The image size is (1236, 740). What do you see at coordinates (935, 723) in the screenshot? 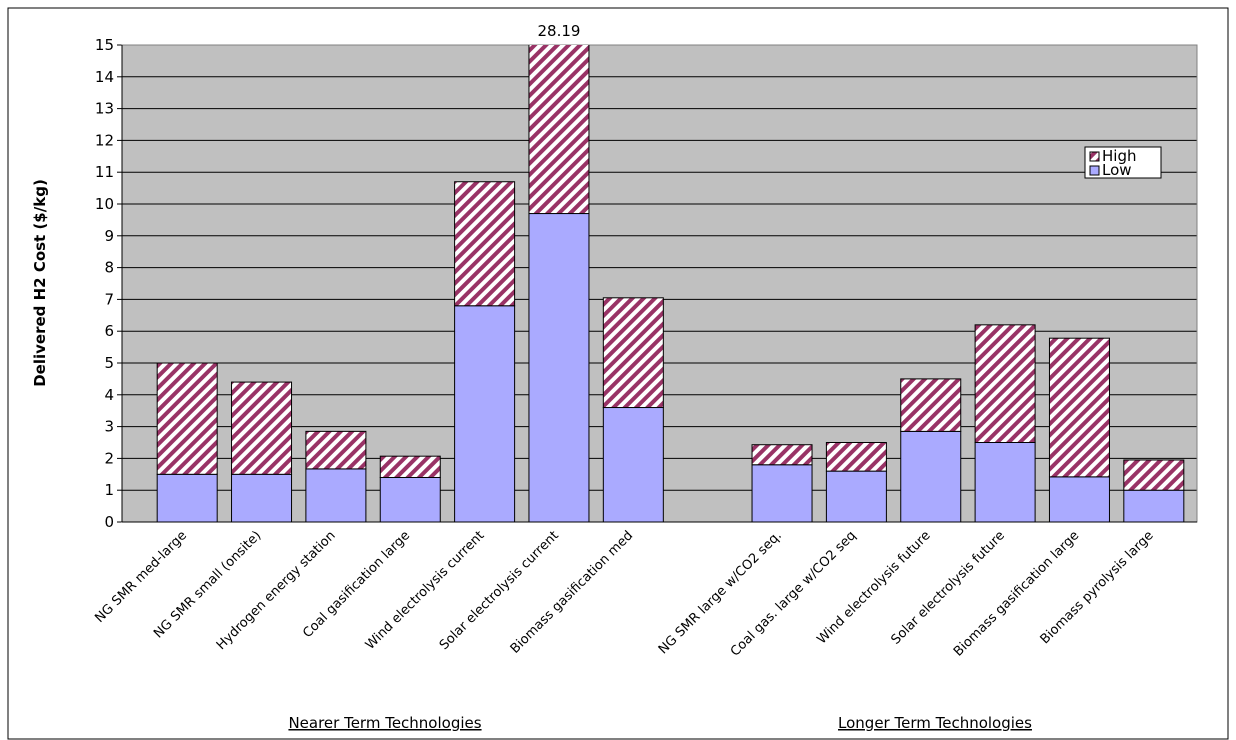
I see `group-label: Longer Term Technologies` at bounding box center [935, 723].